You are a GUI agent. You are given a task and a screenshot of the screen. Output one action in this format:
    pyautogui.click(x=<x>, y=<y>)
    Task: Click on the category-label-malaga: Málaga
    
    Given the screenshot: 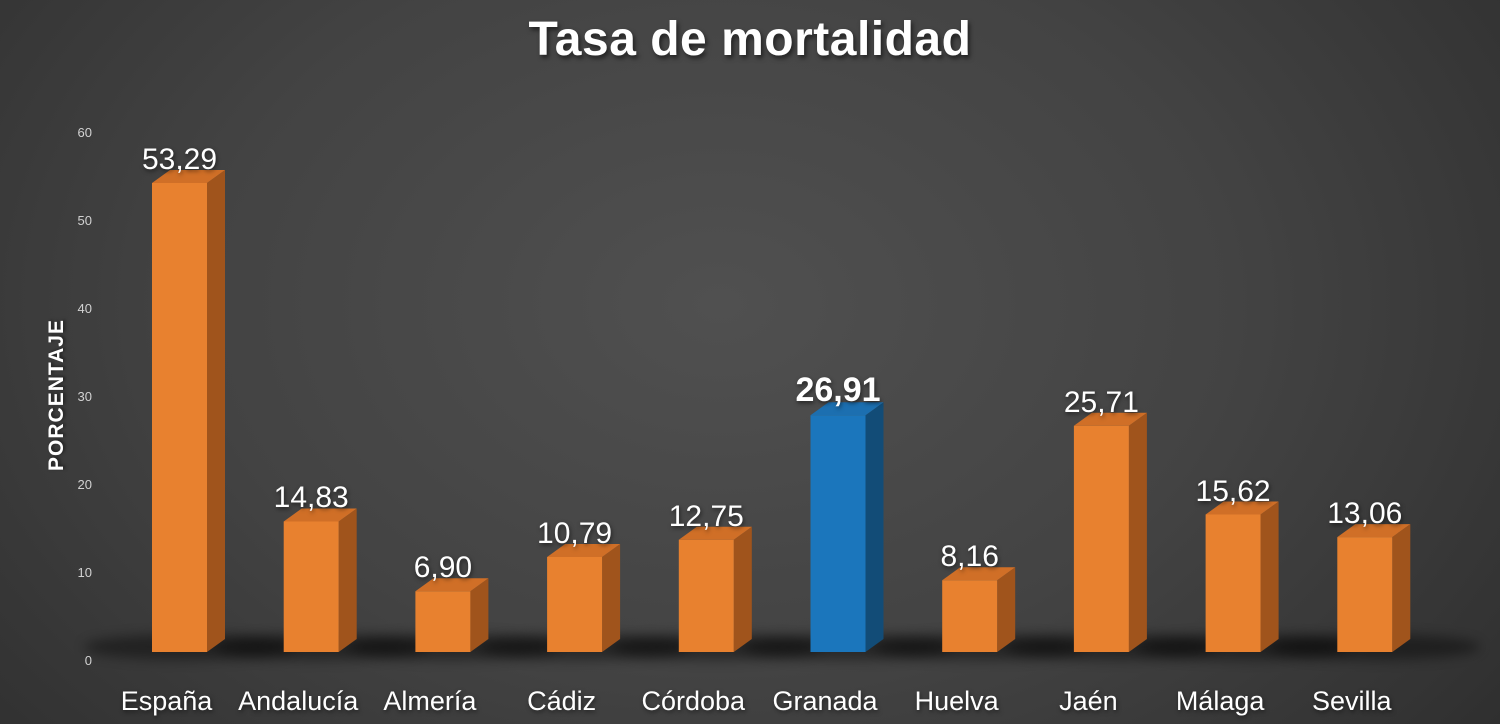 What is the action you would take?
    pyautogui.click(x=1220, y=701)
    